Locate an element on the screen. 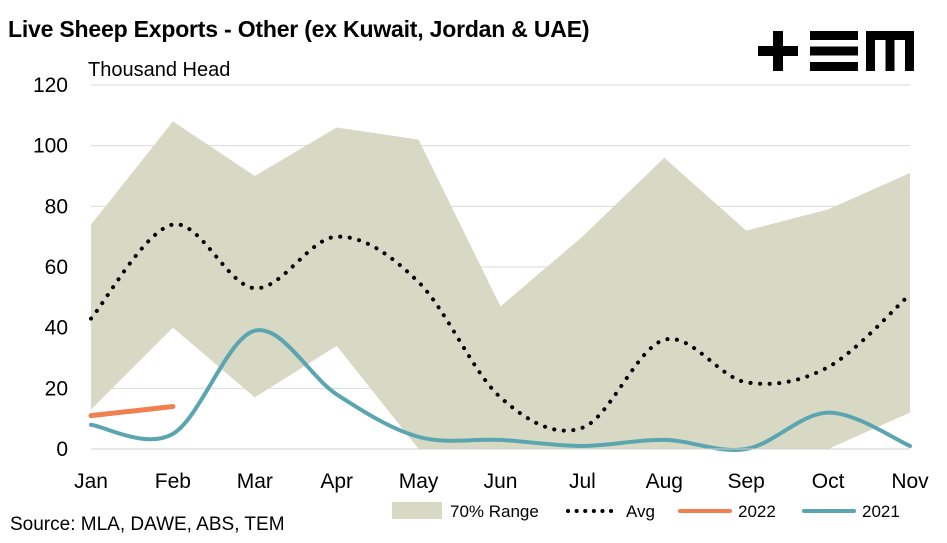  tem-logo is located at coordinates (836, 51).